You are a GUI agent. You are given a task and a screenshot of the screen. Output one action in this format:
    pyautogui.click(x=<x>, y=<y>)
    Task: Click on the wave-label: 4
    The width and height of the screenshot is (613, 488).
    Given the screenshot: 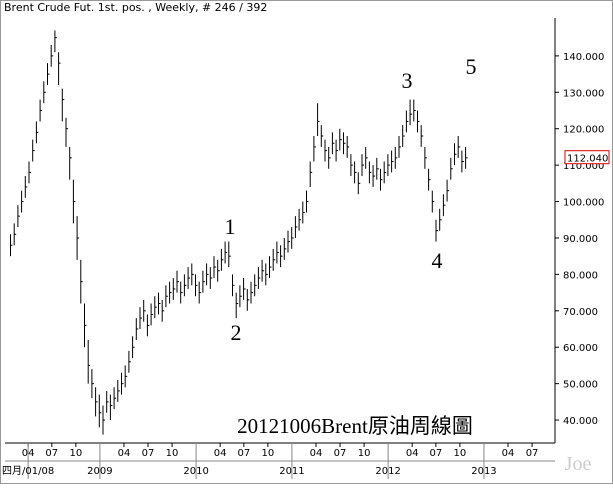 What is the action you would take?
    pyautogui.click(x=437, y=260)
    